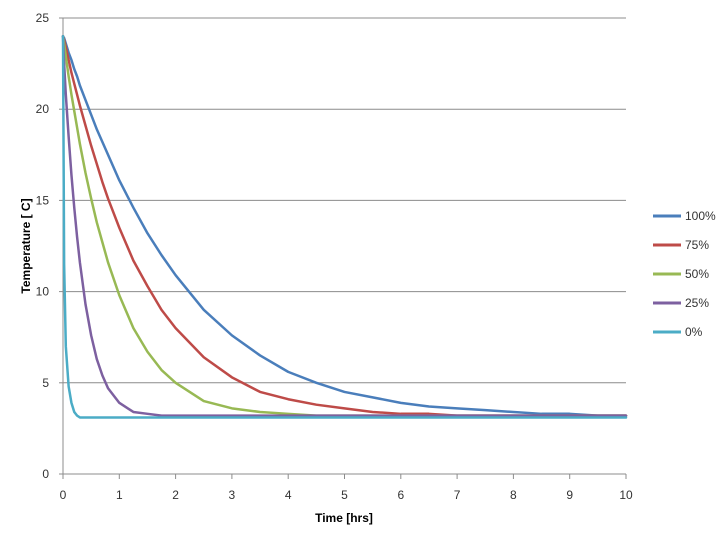  I want to click on x-tick-label-5: 5, so click(344, 495).